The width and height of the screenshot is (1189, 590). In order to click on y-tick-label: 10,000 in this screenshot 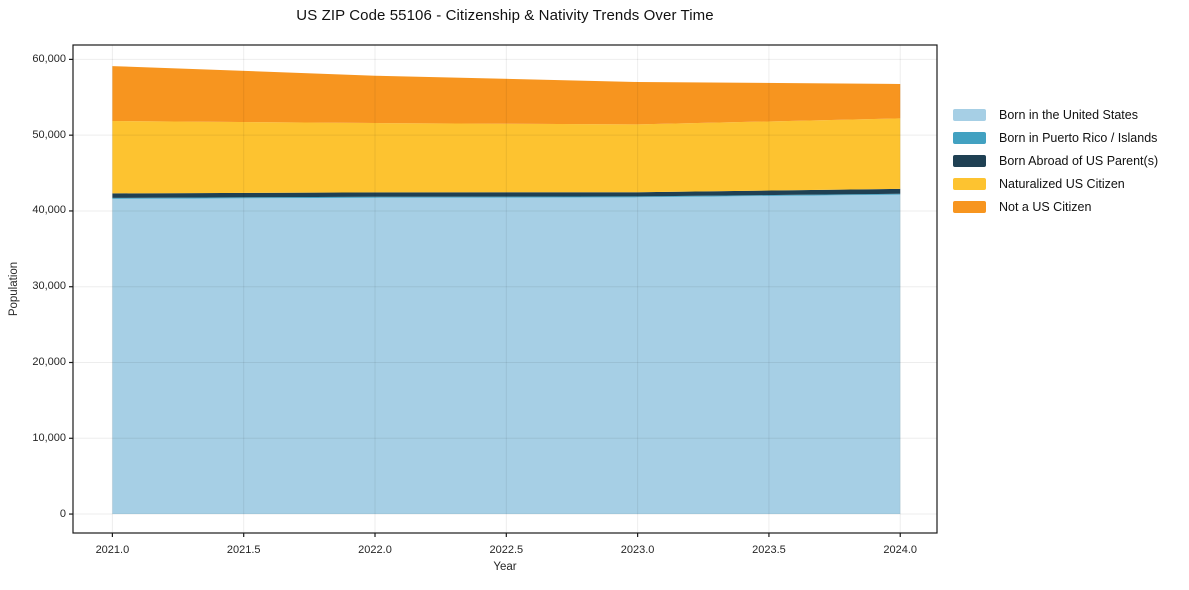, I will do `click(49, 437)`.